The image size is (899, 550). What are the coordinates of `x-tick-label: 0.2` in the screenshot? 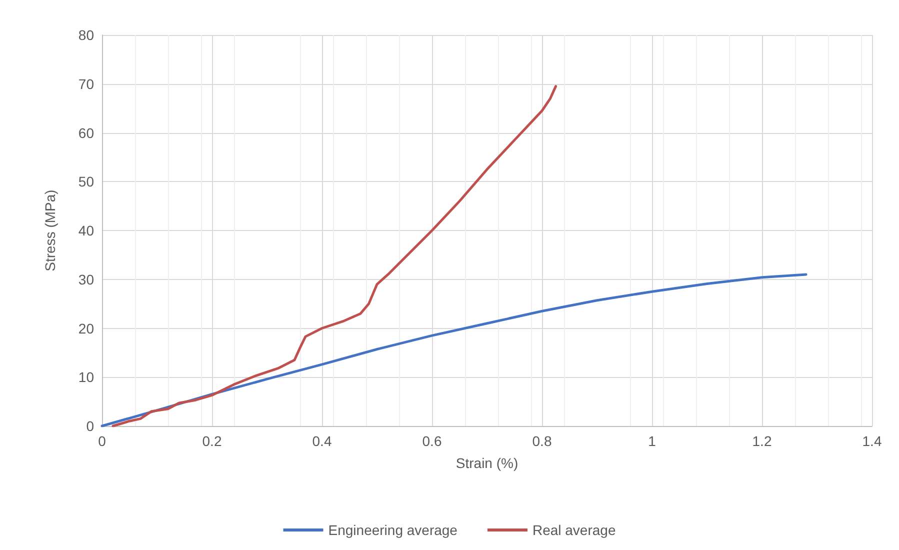 It's located at (212, 441).